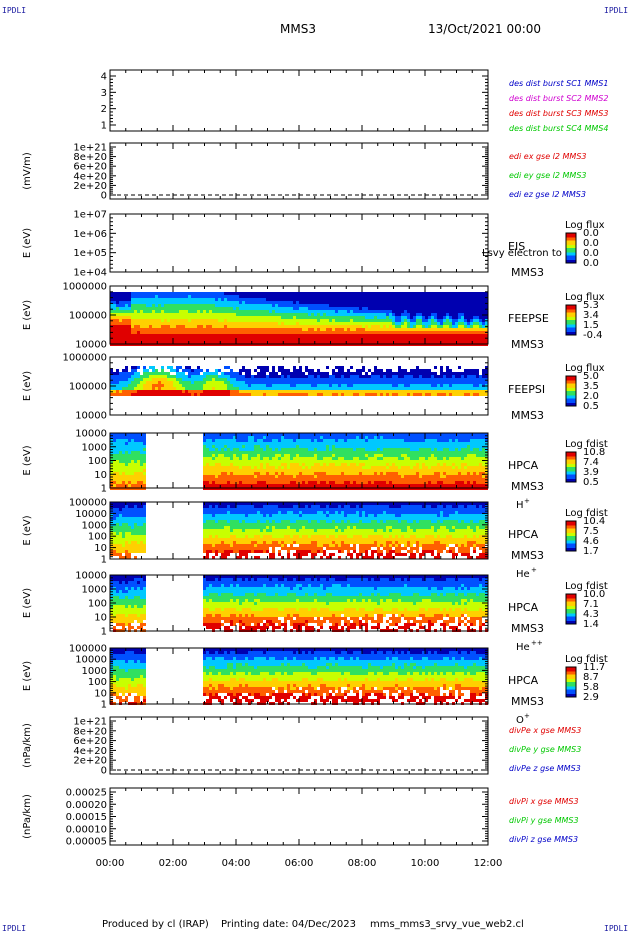 The height and width of the screenshot is (934, 630). What do you see at coordinates (343, 530) in the screenshot?
I see `panel-hpca-he` at bounding box center [343, 530].